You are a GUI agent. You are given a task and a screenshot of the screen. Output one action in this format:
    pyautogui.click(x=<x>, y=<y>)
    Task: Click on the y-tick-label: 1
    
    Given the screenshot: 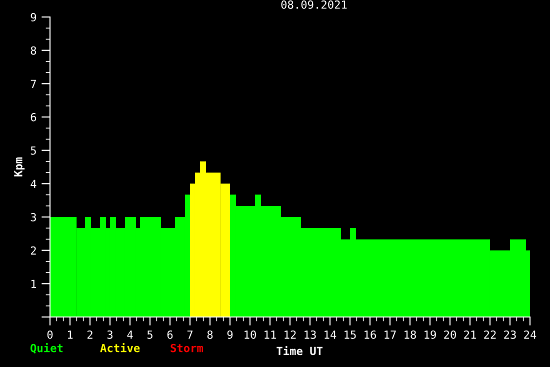 What is the action you would take?
    pyautogui.click(x=33, y=284)
    